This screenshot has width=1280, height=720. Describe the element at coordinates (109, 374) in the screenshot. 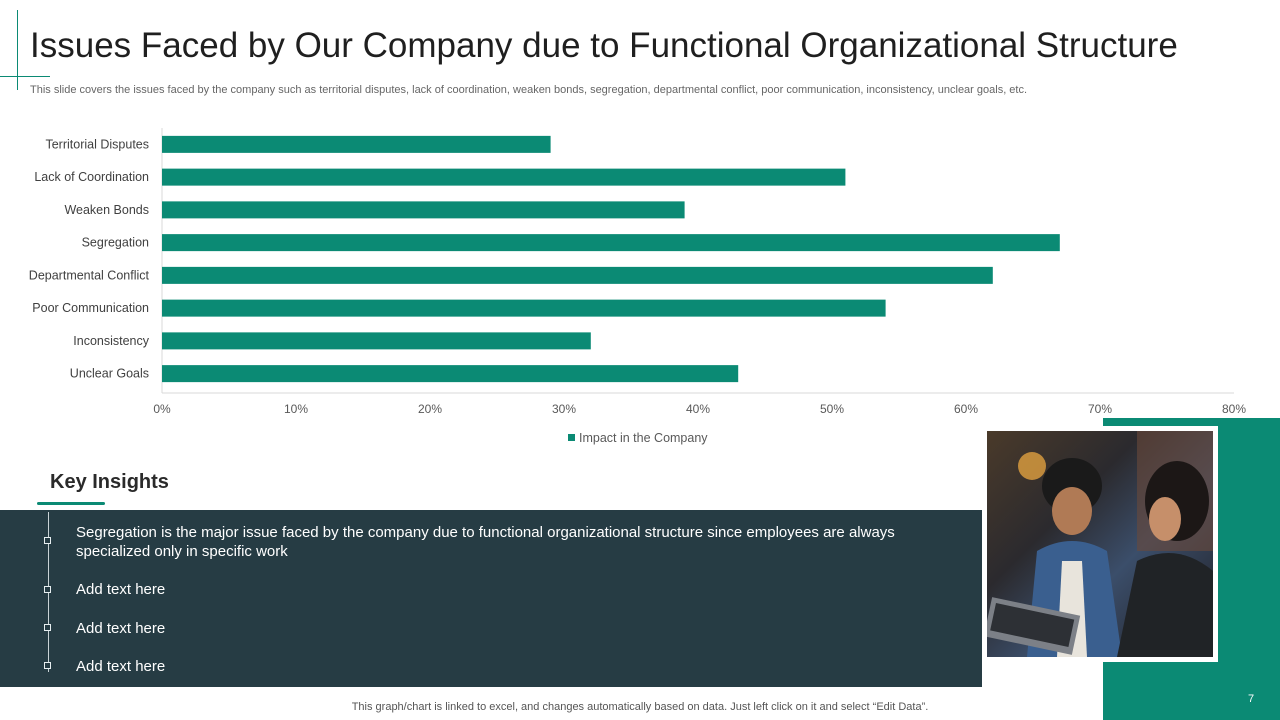

I see `category-label: Unclear Goals` at that location.